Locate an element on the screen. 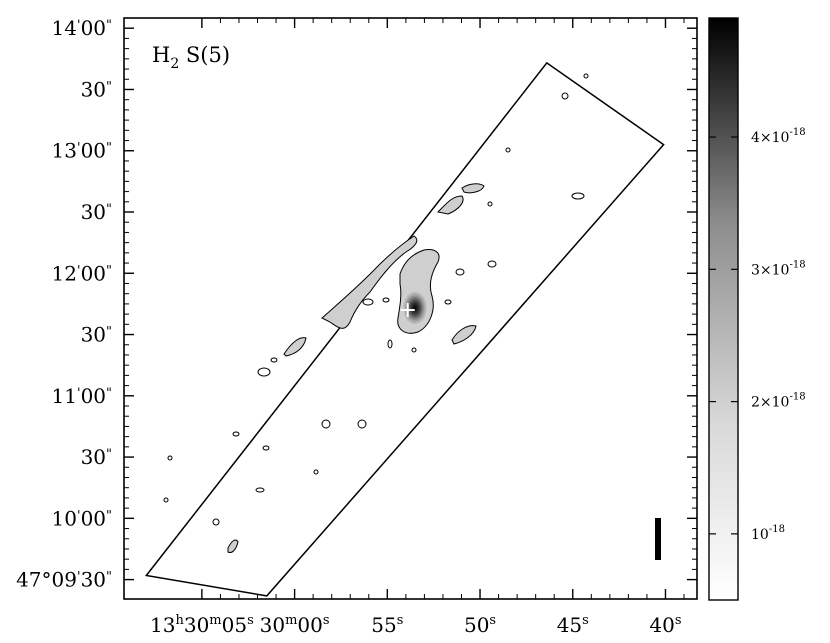  y-tick-label: 11'00" is located at coordinates (82, 396).